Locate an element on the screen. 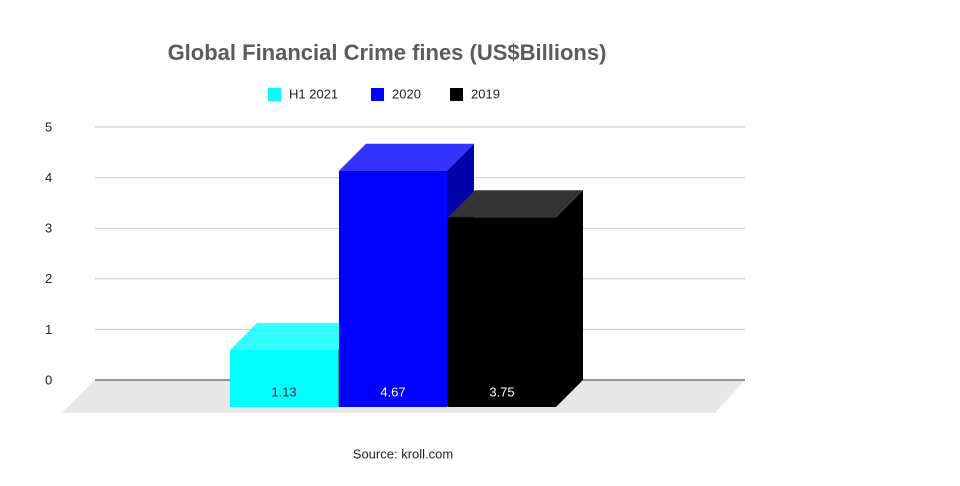 This screenshot has width=960, height=486. data-label: 1.13 is located at coordinates (283, 391).